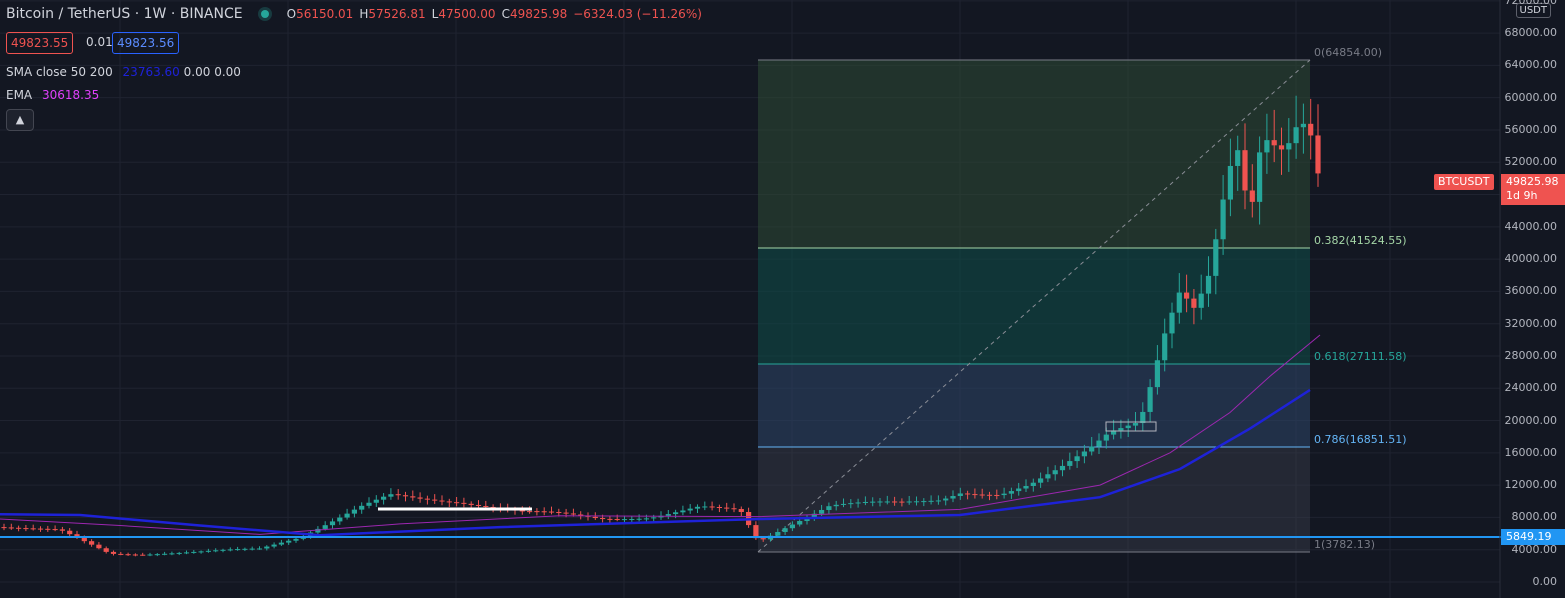 The image size is (1565, 598). I want to click on price-axis-tick: 8000.00, so click(1534, 517).